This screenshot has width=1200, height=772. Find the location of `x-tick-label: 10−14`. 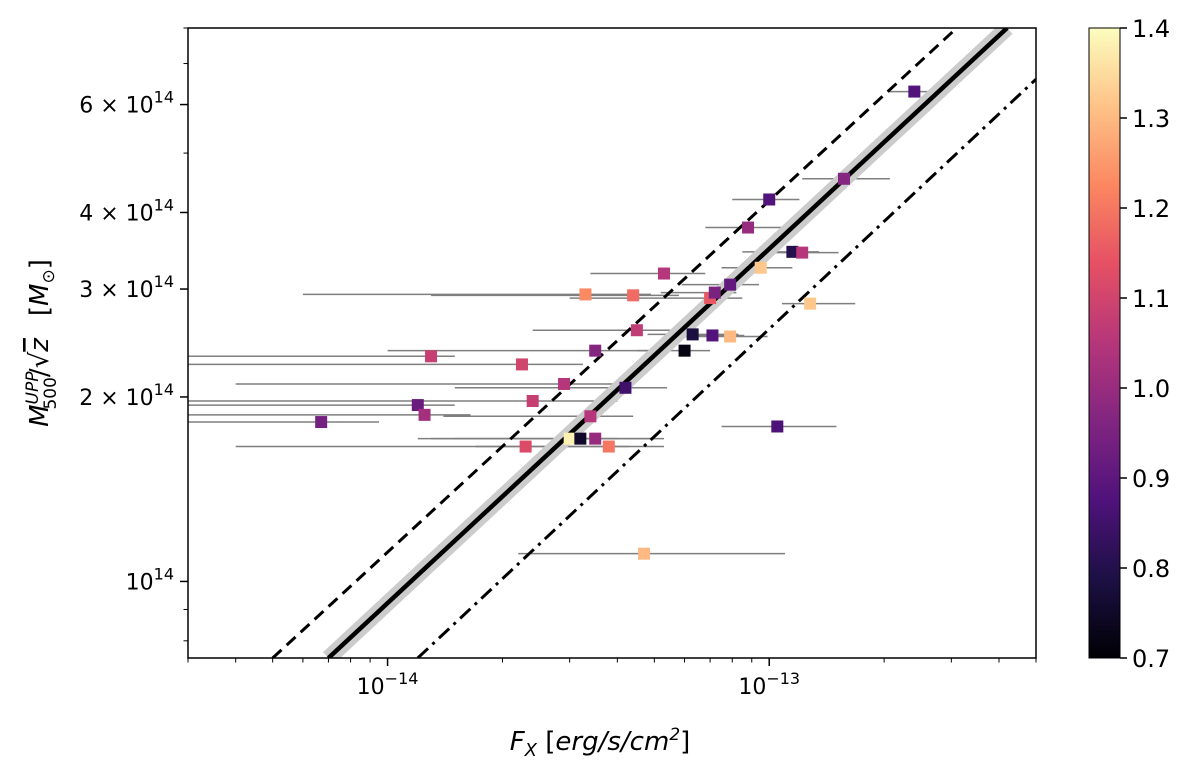

x-tick-label: 10−14 is located at coordinates (388, 684).